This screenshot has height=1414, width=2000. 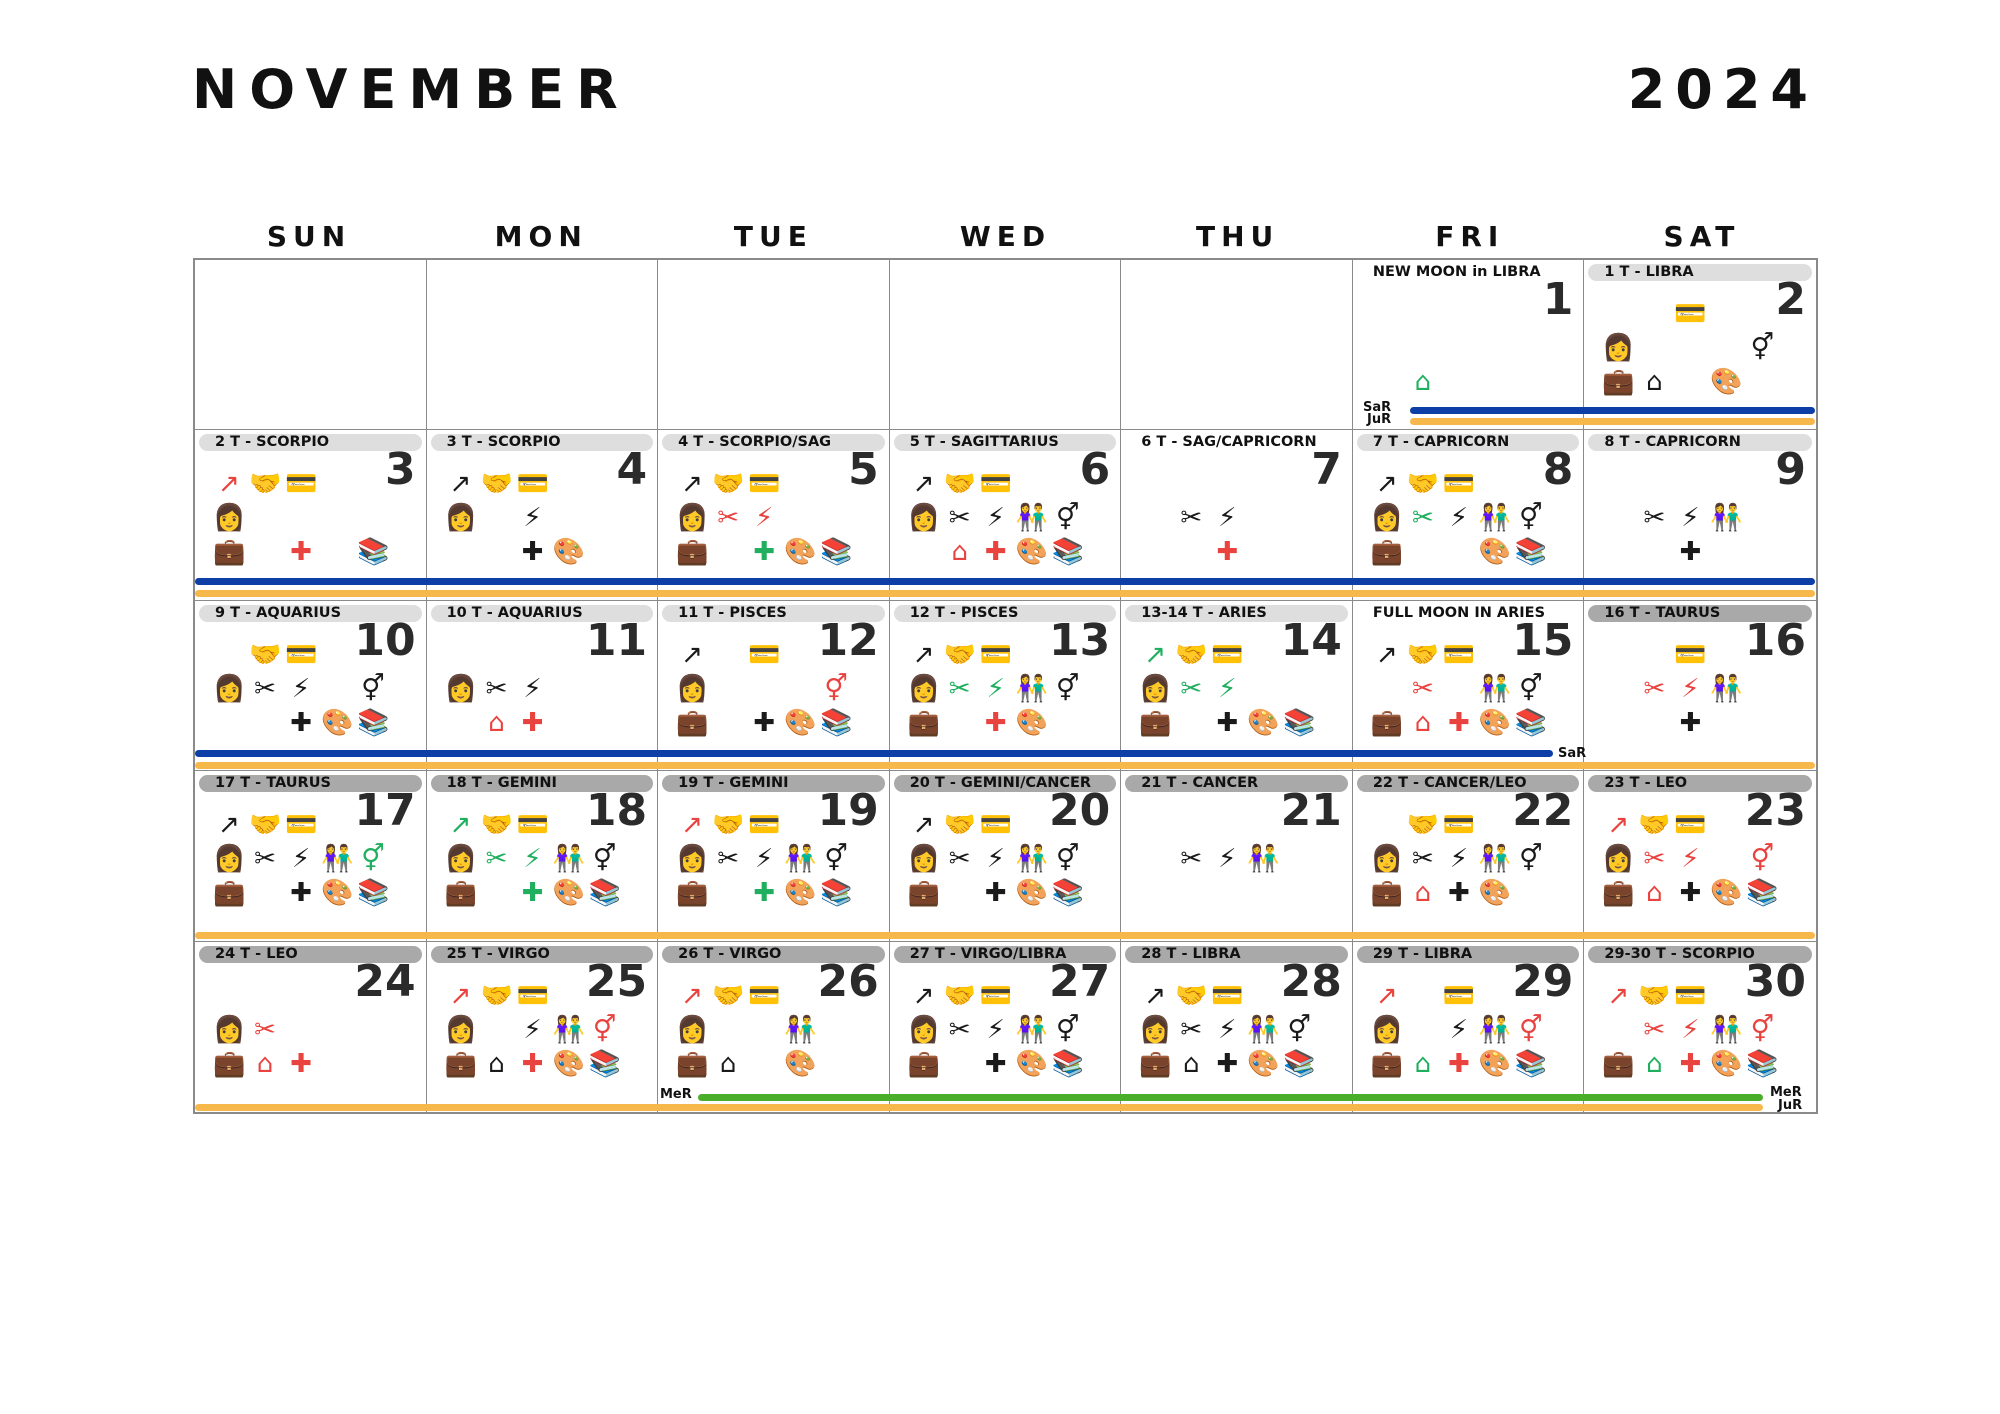 I want to click on day-number: 28, so click(x=1311, y=981).